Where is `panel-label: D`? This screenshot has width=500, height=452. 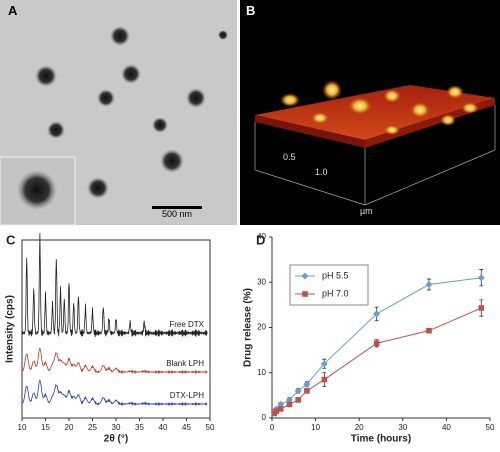
panel-label: D is located at coordinates (260, 239).